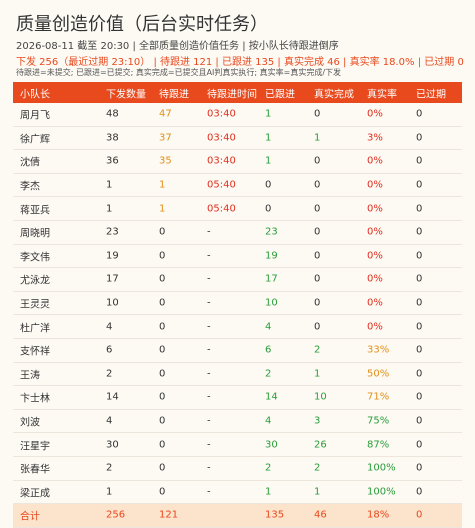 The image size is (475, 528). I want to click on cell: 26, so click(320, 445).